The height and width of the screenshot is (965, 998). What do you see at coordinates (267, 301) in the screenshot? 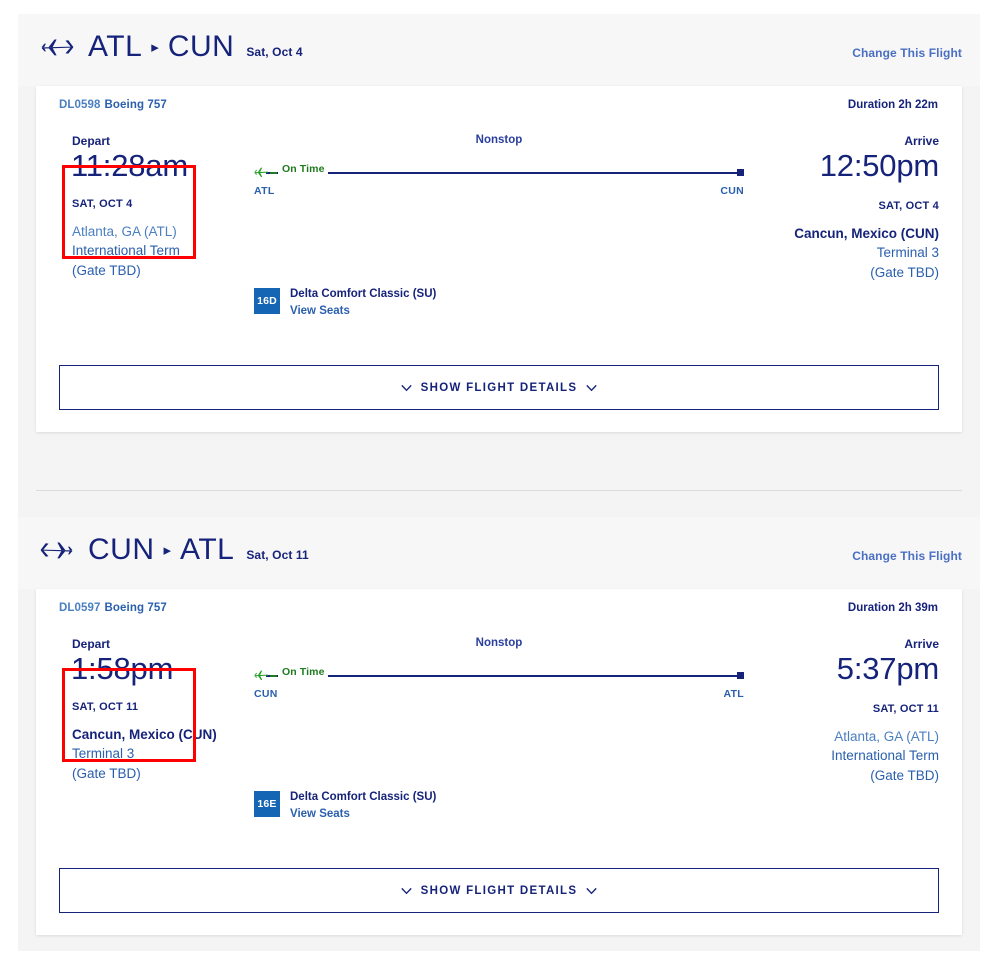
I see `seat-badge: 16D` at bounding box center [267, 301].